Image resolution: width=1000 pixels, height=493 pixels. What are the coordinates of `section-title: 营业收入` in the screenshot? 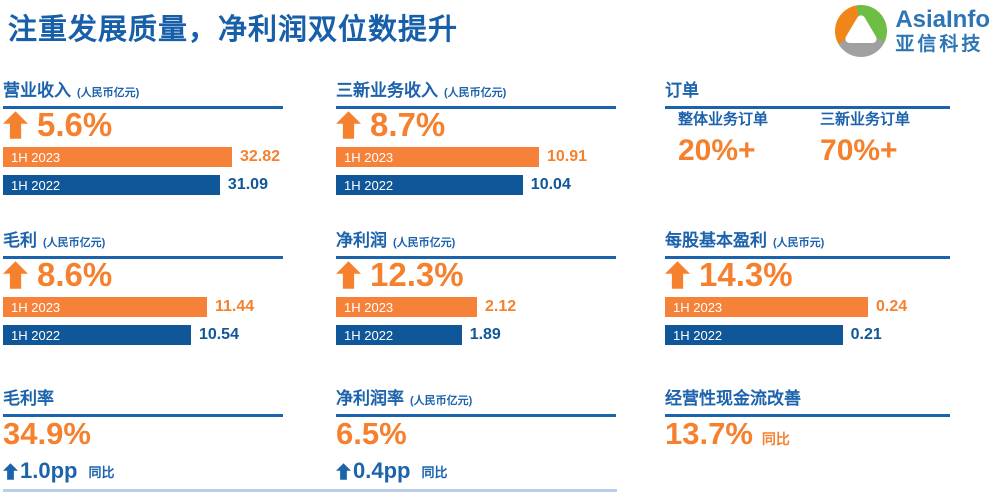 It's located at (37, 90).